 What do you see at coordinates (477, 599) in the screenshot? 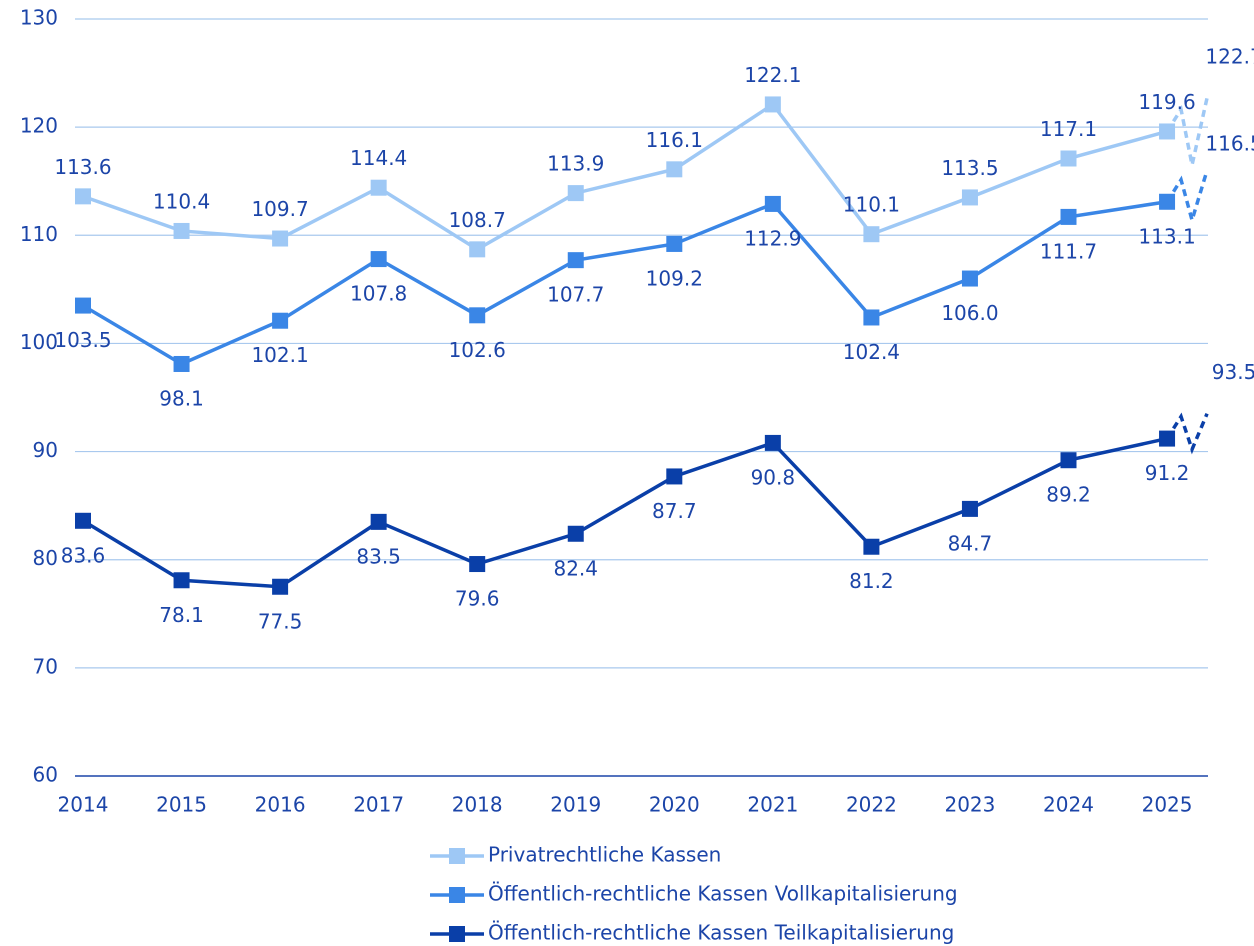
I see `data-label: 79.6` at bounding box center [477, 599].